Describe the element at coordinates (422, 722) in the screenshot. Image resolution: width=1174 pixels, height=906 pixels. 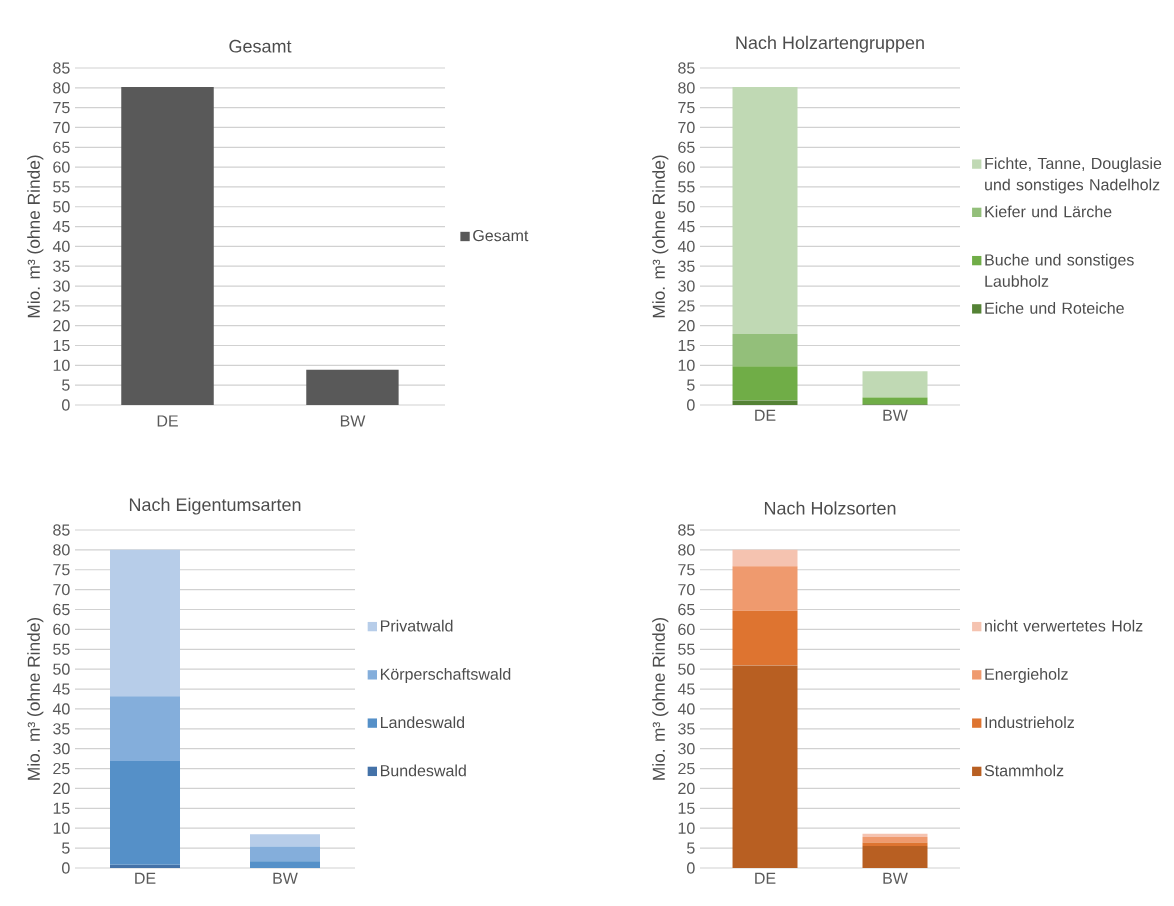
I see `legend-label: Landeswald` at that location.